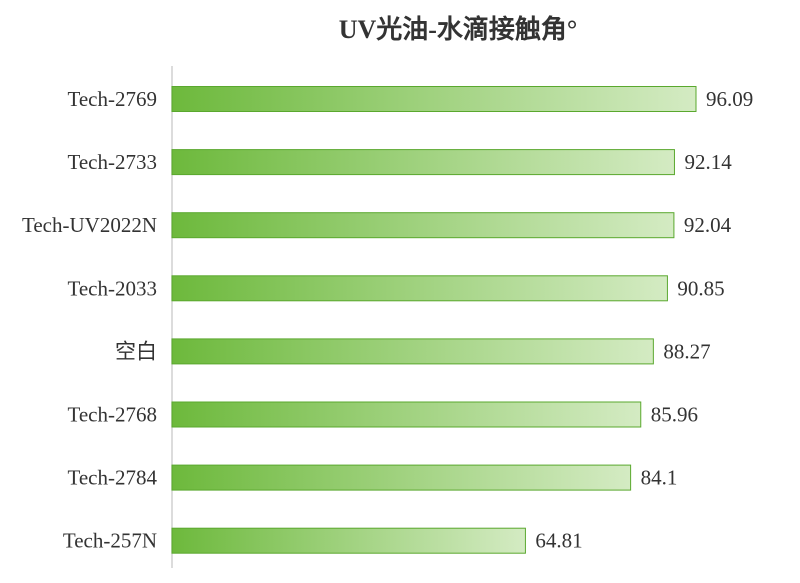 The image size is (800, 583). What do you see at coordinates (113, 162) in the screenshot?
I see `category-label: Tech-2733` at bounding box center [113, 162].